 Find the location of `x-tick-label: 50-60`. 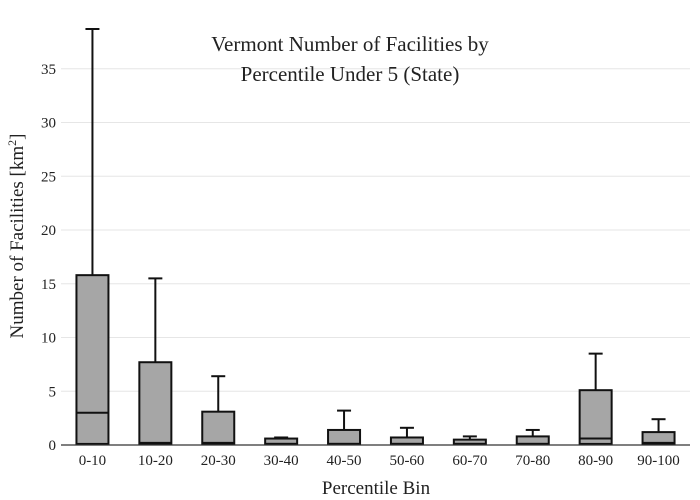

x-tick-label: 50-60 is located at coordinates (406, 461).